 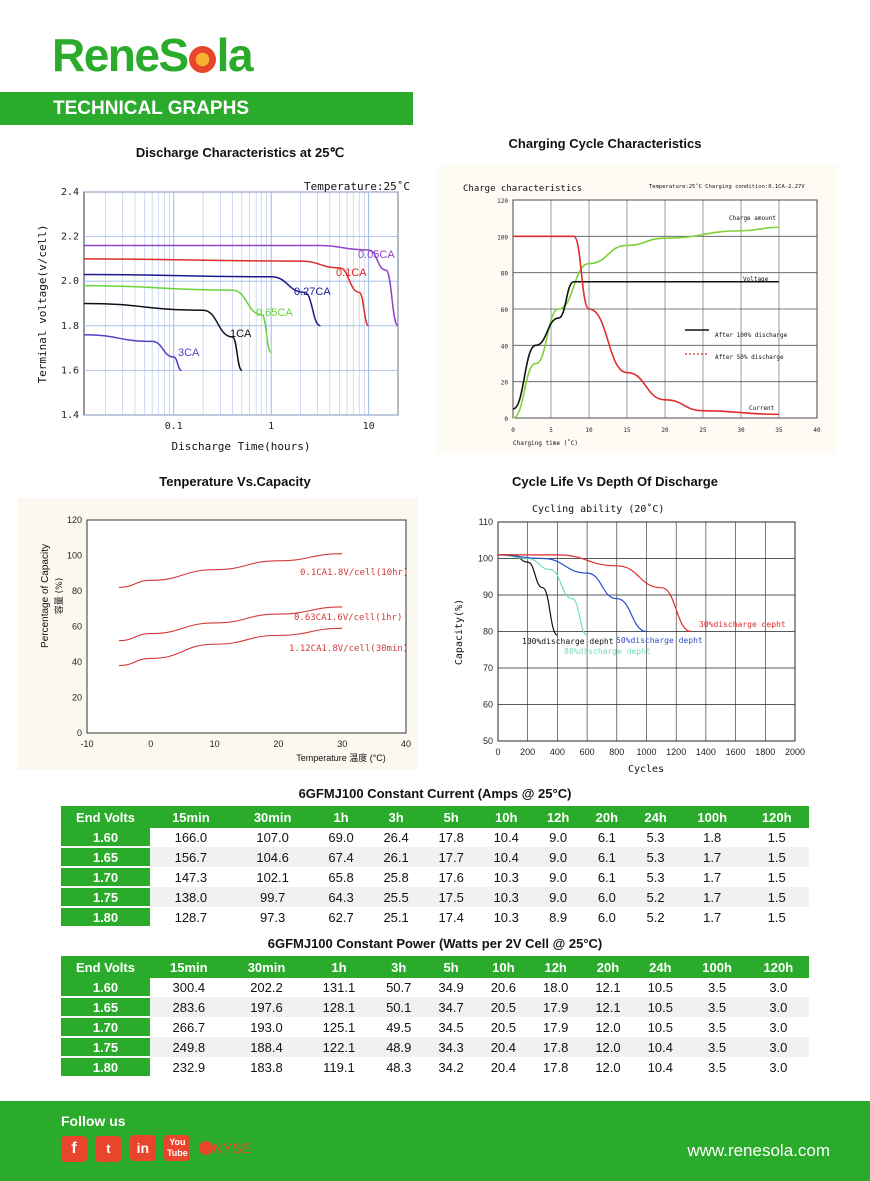 What do you see at coordinates (706, 752) in the screenshot?
I see `x-tick-label: 1400` at bounding box center [706, 752].